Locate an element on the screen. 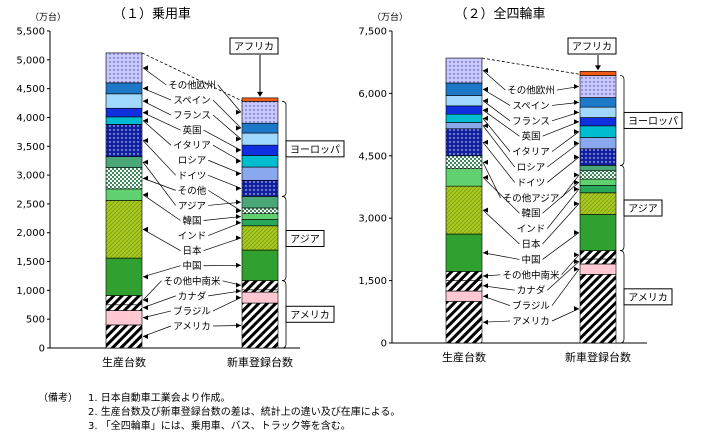  bar-segment-新車登録台数-英国 is located at coordinates (260, 150).